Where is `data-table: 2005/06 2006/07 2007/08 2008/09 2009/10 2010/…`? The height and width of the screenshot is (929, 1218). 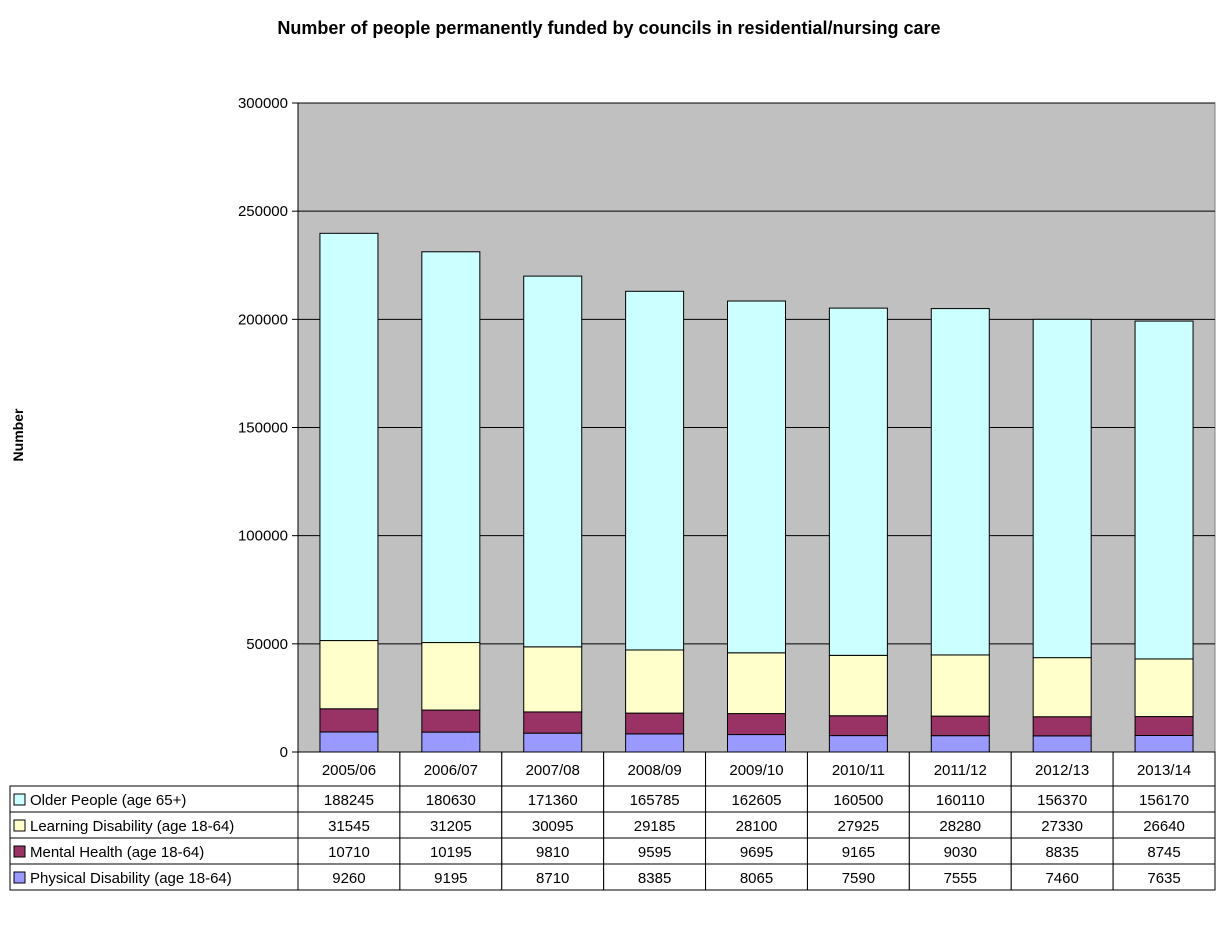 data-table: 2005/06 2006/07 2007/08 2008/09 2009/10 2010/… is located at coordinates (612, 821).